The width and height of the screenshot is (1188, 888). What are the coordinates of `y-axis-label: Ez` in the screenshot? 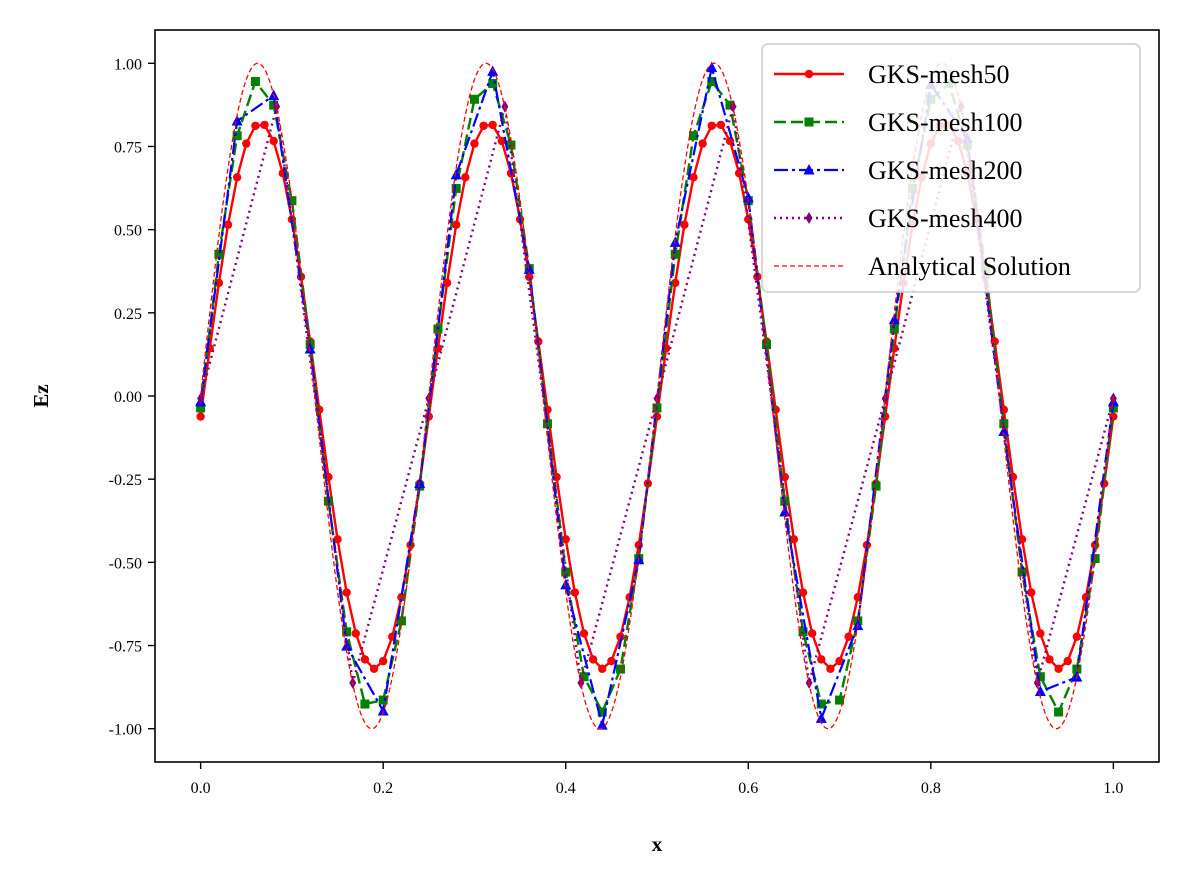 It's located at (41, 395).